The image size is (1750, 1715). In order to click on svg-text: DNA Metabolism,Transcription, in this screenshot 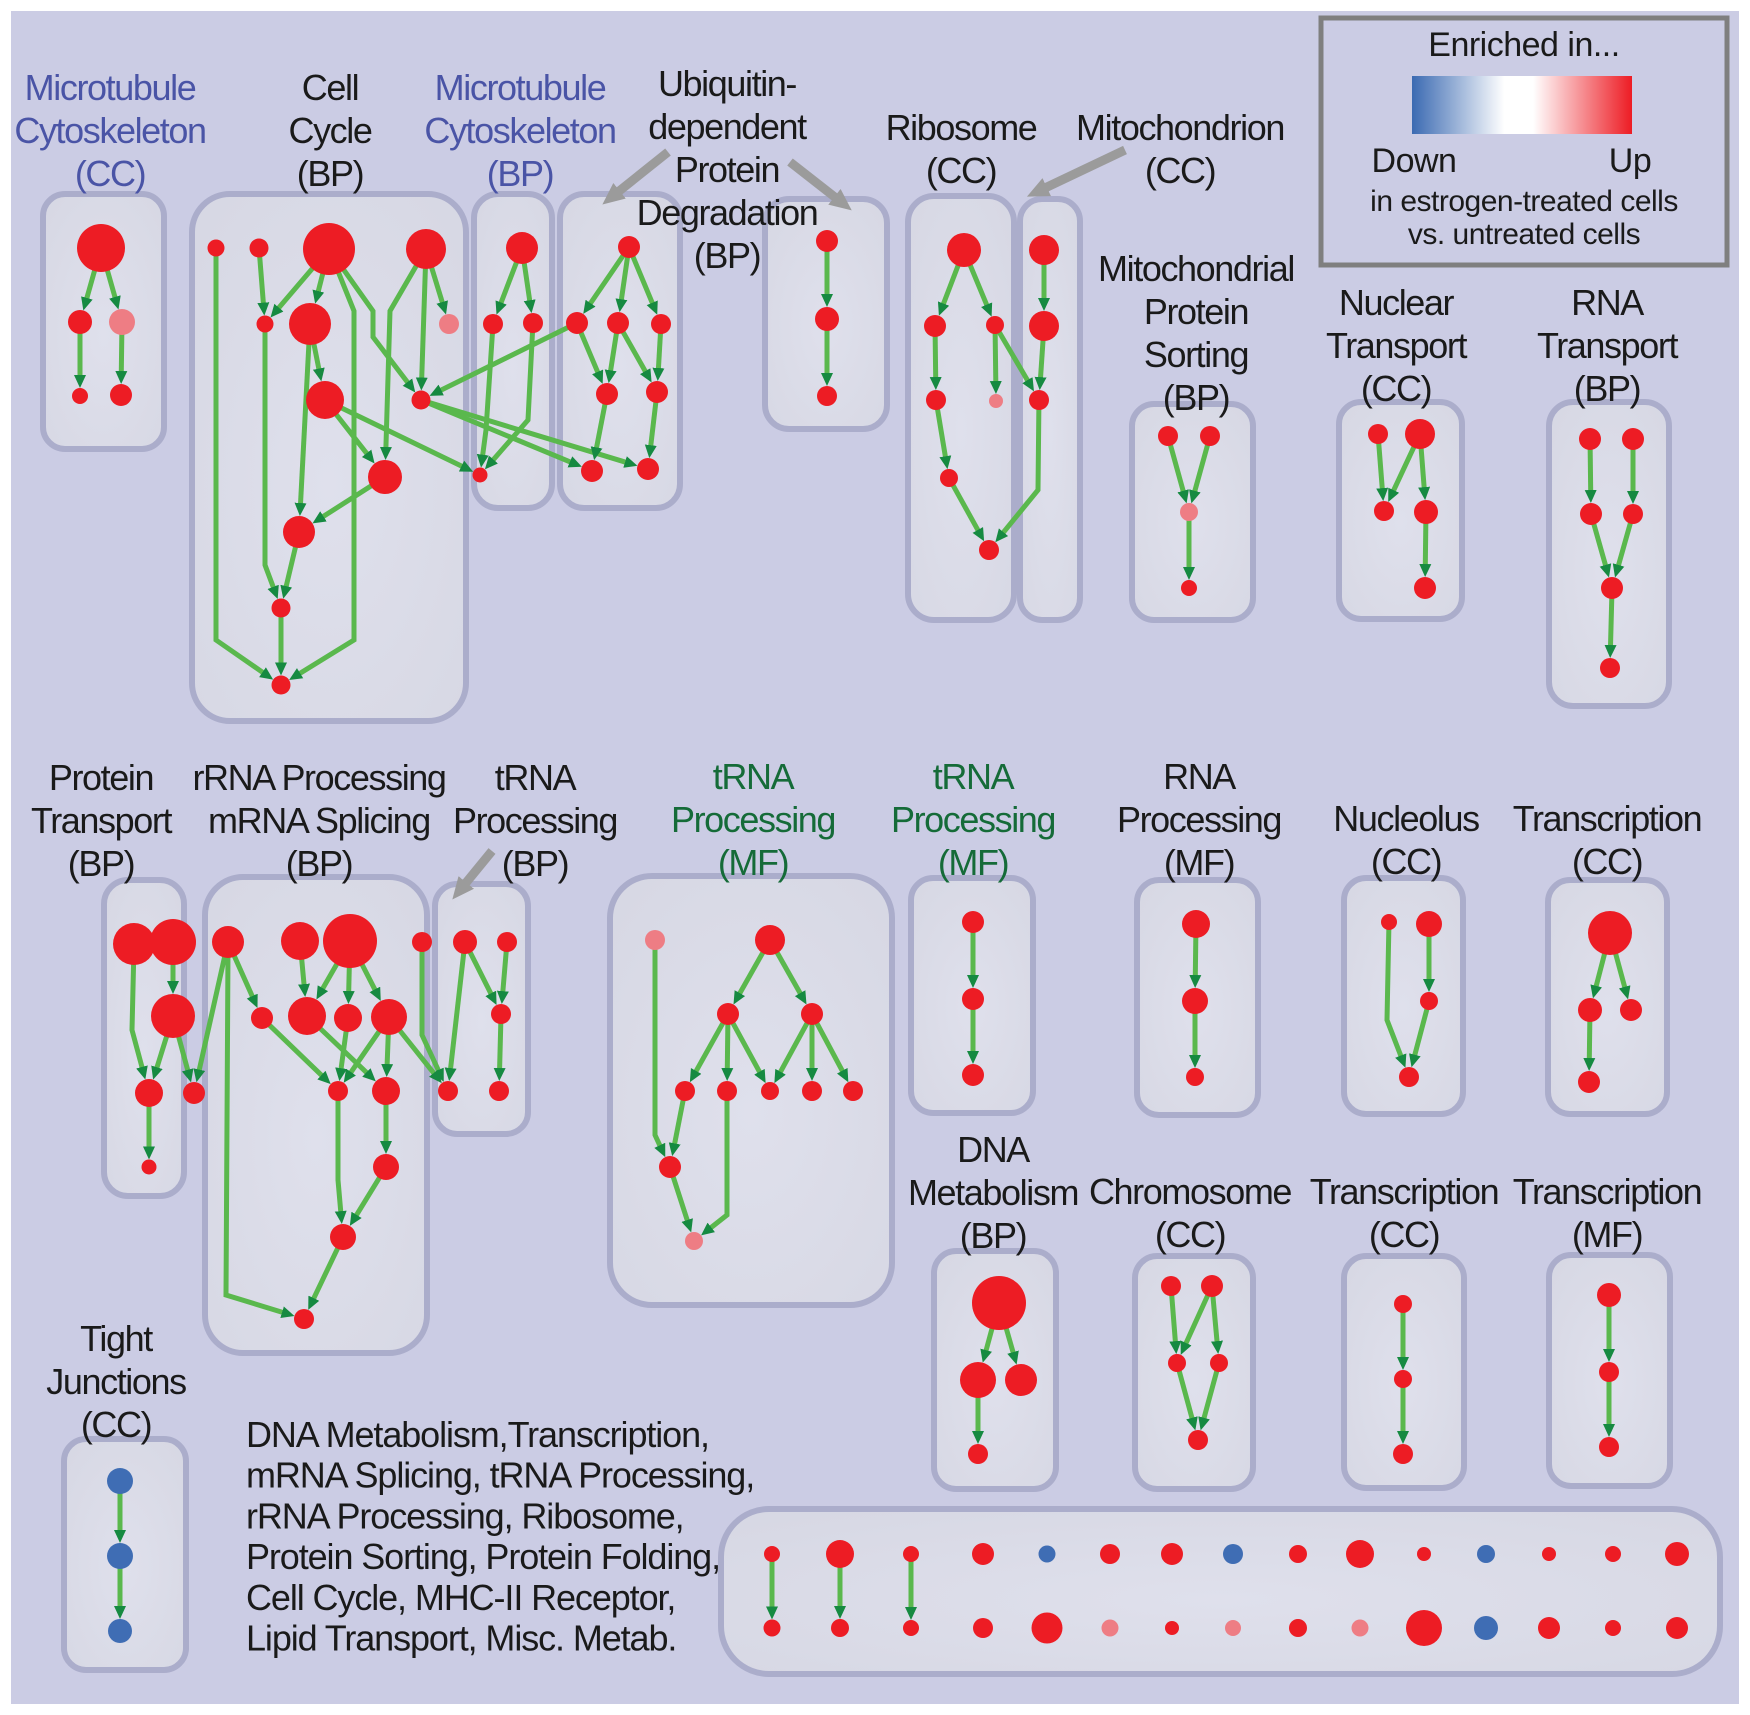, I will do `click(477, 1434)`.